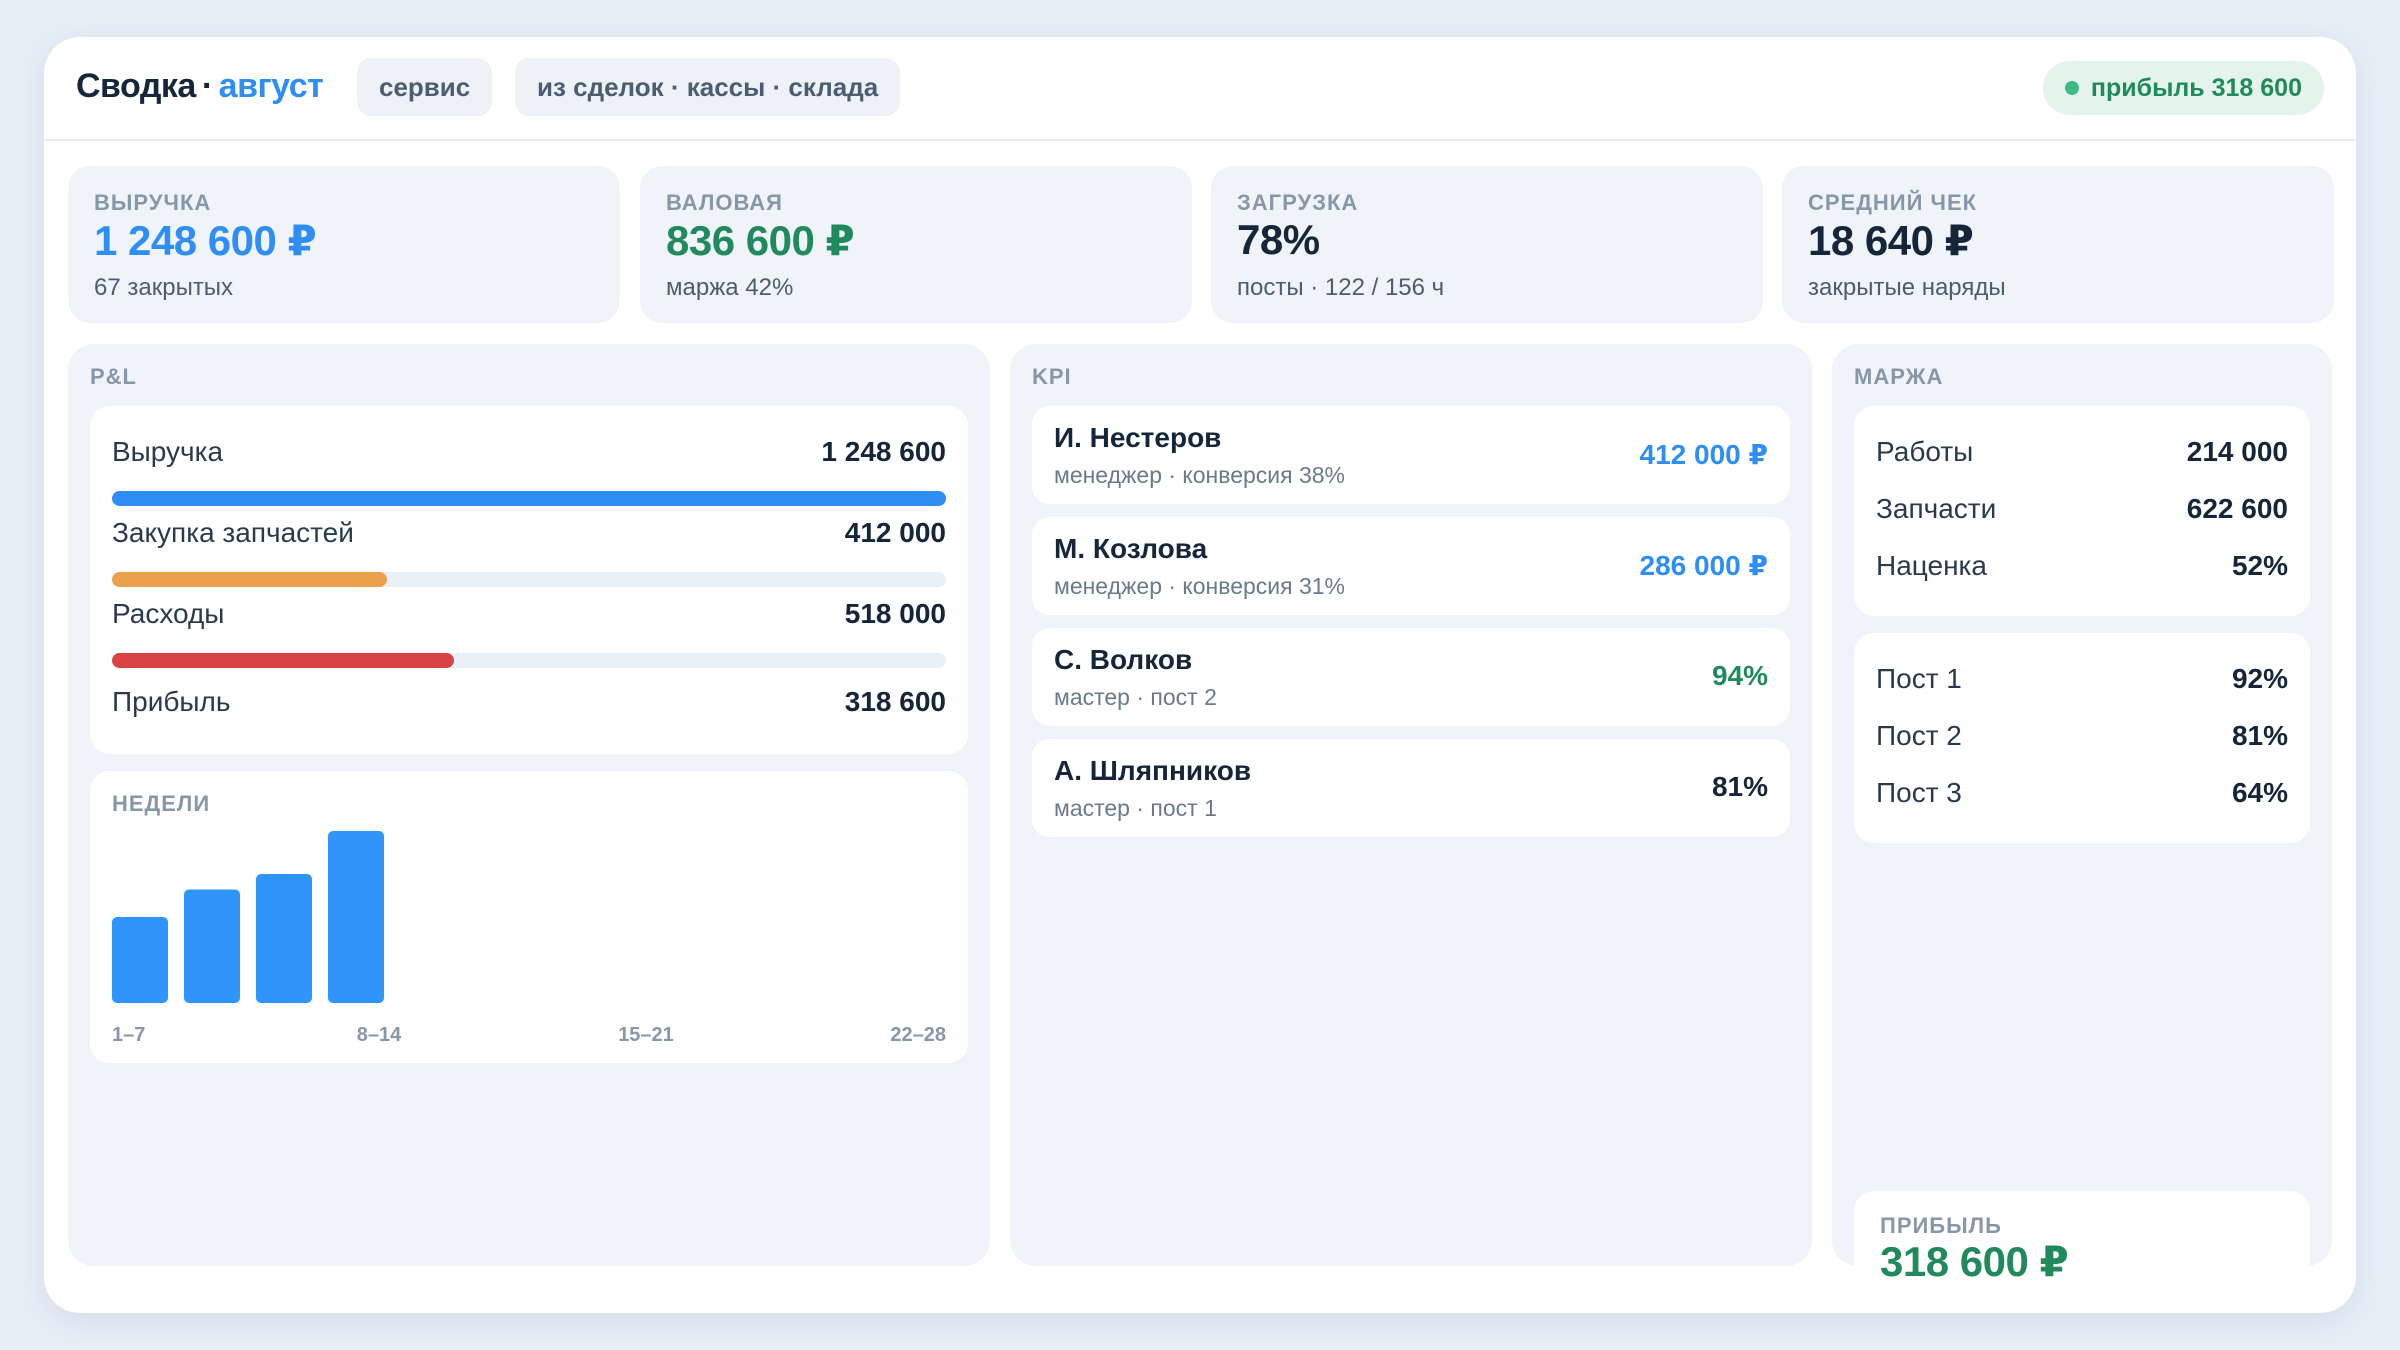 The height and width of the screenshot is (1350, 2400). What do you see at coordinates (2082, 1248) in the screenshot?
I see `profit-card: ПРИБЫЛЬ 318 600 ₽` at bounding box center [2082, 1248].